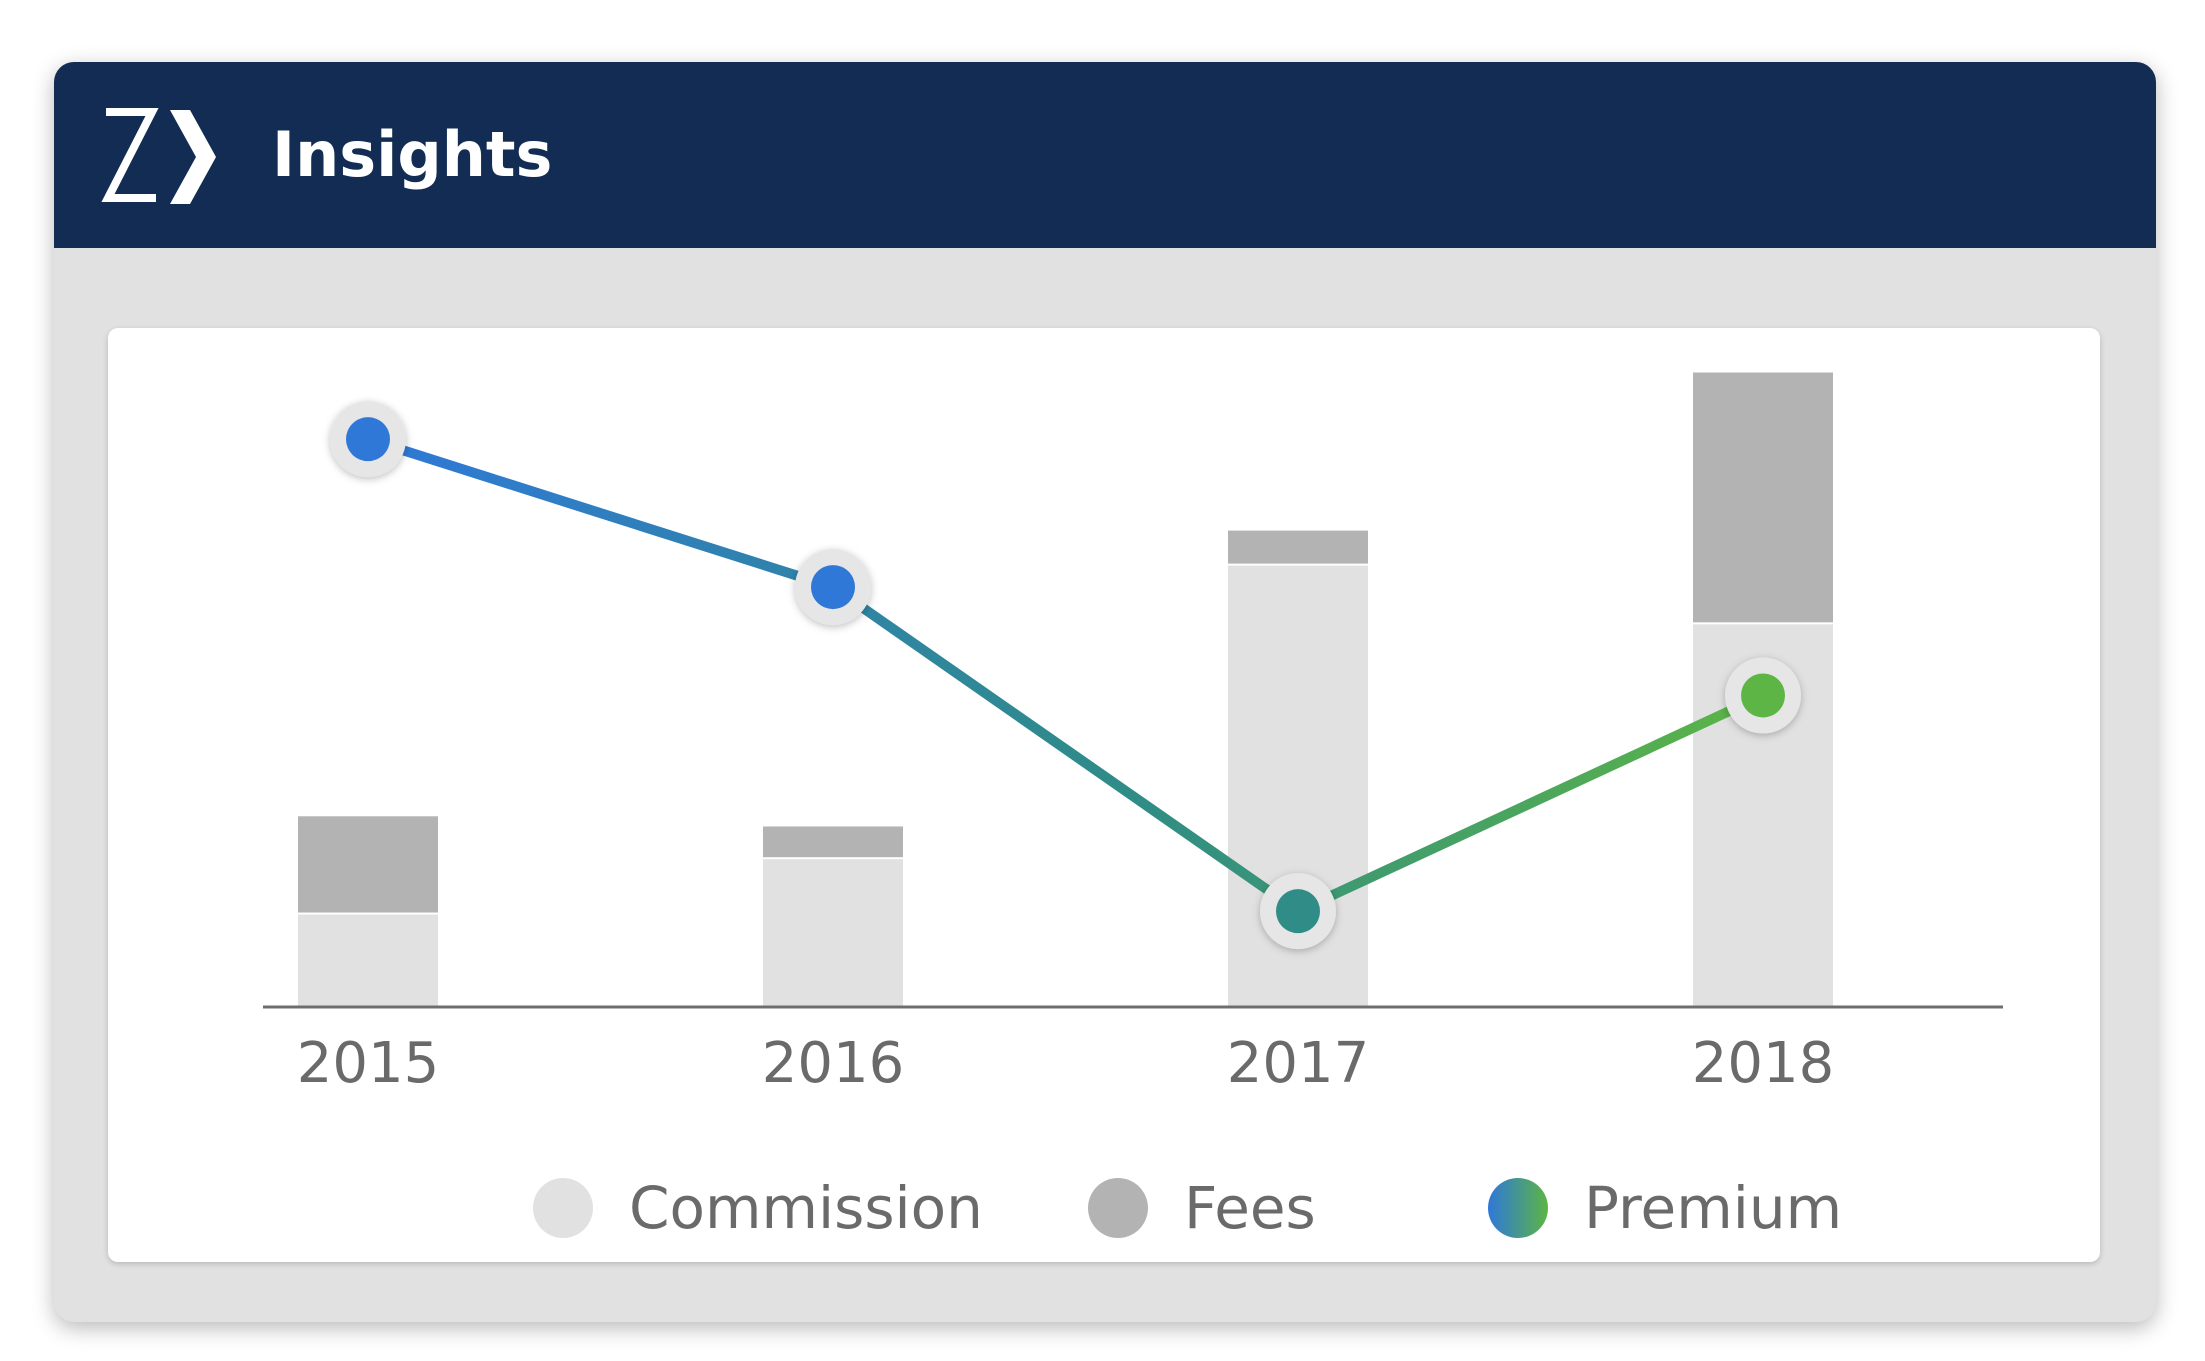 This screenshot has height=1361, width=2205. Describe the element at coordinates (1298, 1063) in the screenshot. I see `x-tick-label: 2017` at that location.